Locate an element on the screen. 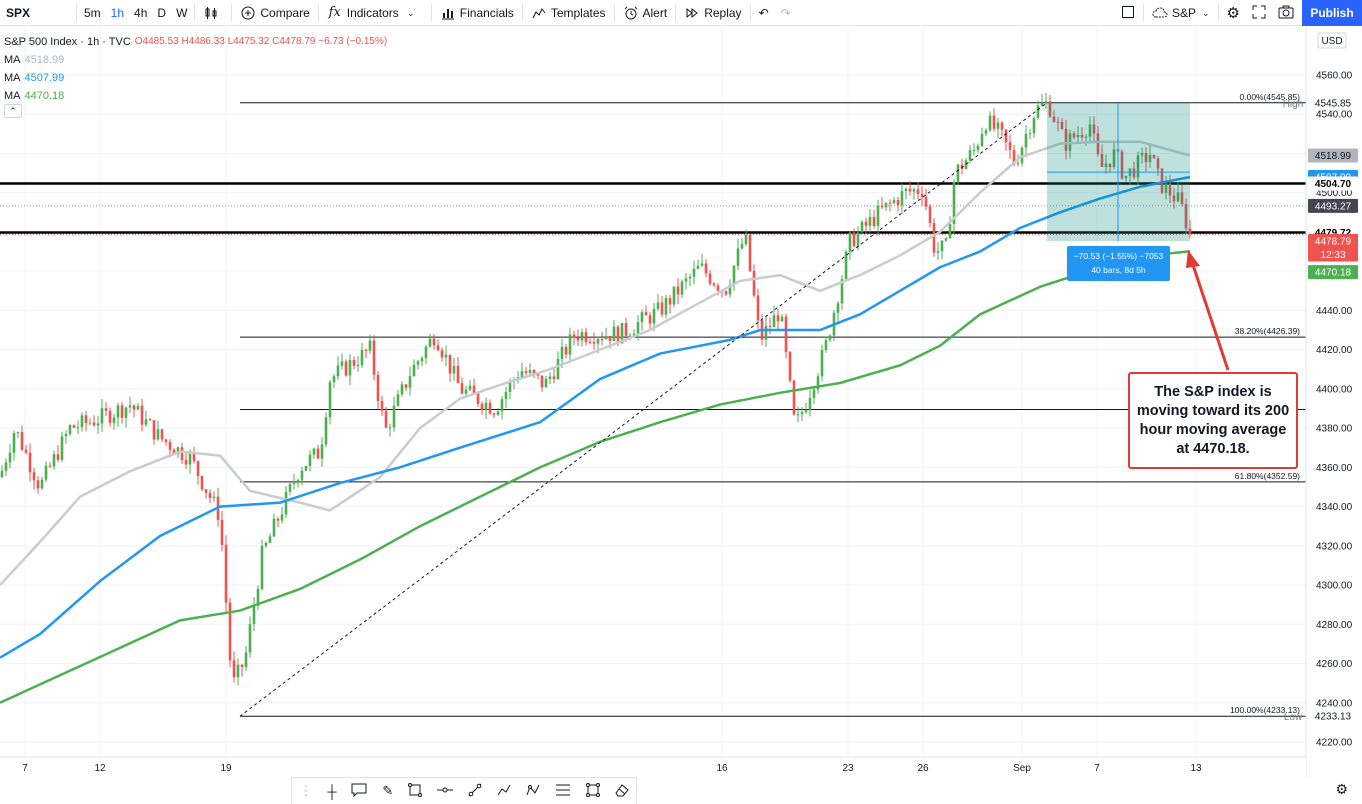 This screenshot has height=804, width=1362. settings-button: ⚙ is located at coordinates (1233, 13).